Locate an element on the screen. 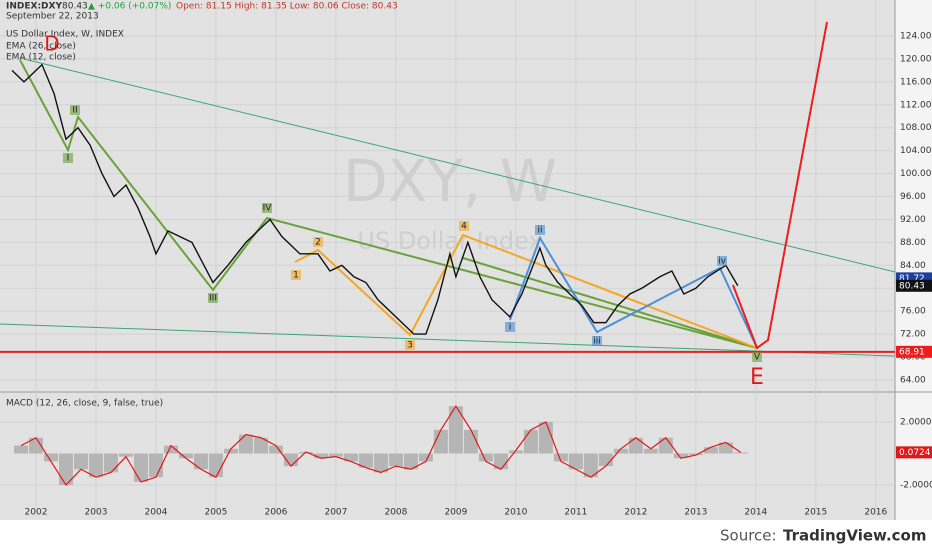 The width and height of the screenshot is (932, 554). x-tick-label: 2009 is located at coordinates (455, 513).